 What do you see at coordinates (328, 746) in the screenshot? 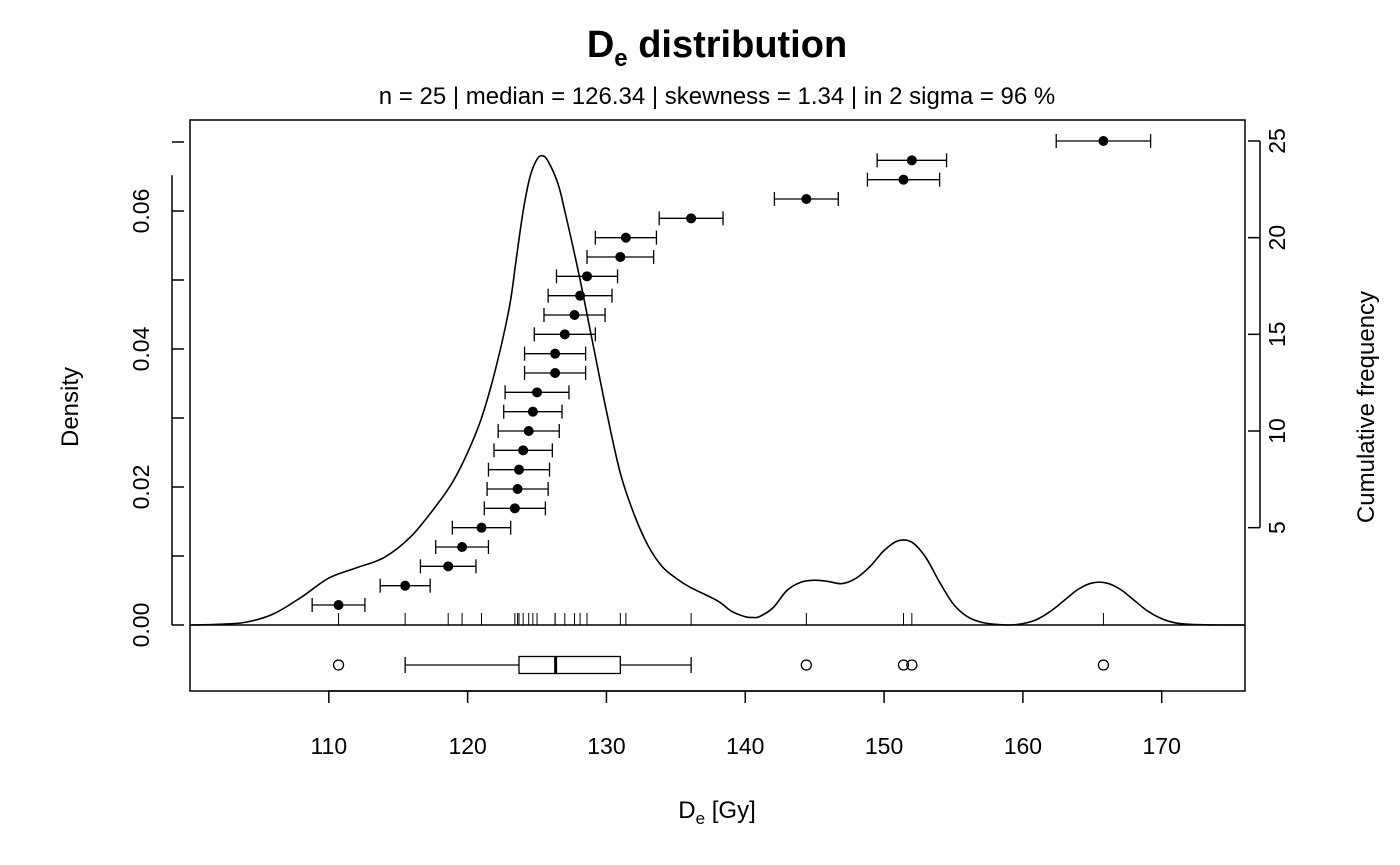
I see `x-tick-label: 110` at bounding box center [328, 746].